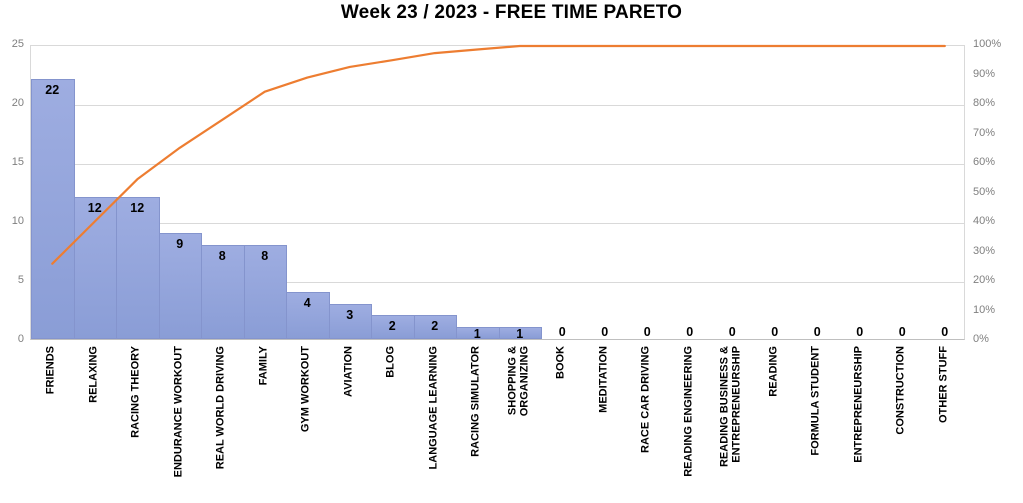 The width and height of the screenshot is (1023, 503). Describe the element at coordinates (20, 280) in the screenshot. I see `y-axis-left-tick: 5` at that location.